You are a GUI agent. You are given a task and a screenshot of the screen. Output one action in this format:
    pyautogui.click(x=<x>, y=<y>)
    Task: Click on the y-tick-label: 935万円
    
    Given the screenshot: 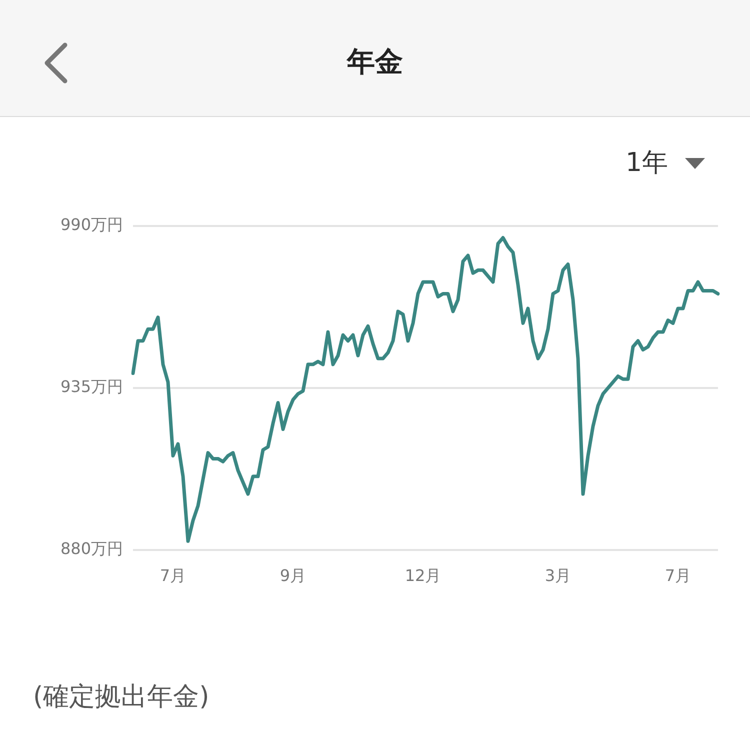 What is the action you would take?
    pyautogui.click(x=91, y=386)
    